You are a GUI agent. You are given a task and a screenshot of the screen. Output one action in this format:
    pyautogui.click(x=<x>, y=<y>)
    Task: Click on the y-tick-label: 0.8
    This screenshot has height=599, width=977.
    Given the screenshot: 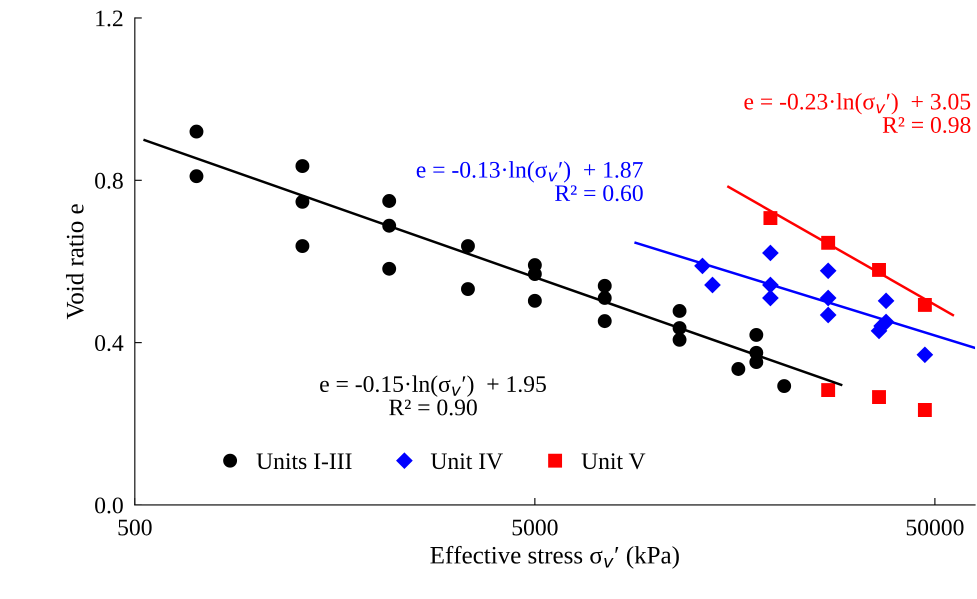 What is the action you would take?
    pyautogui.click(x=109, y=180)
    